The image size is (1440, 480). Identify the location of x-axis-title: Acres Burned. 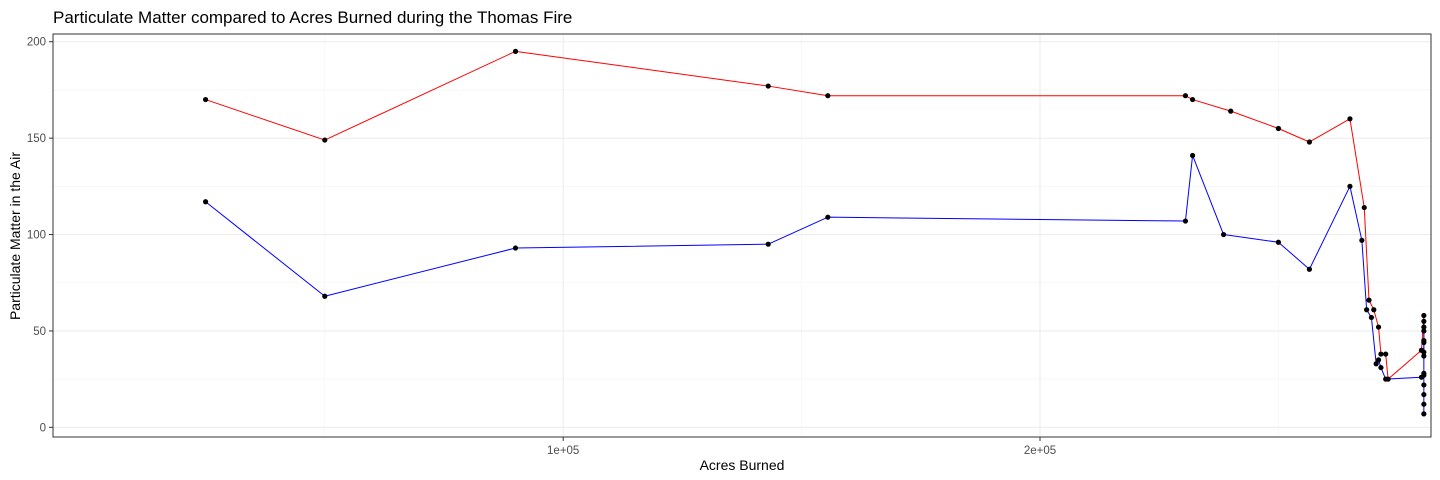
(742, 465).